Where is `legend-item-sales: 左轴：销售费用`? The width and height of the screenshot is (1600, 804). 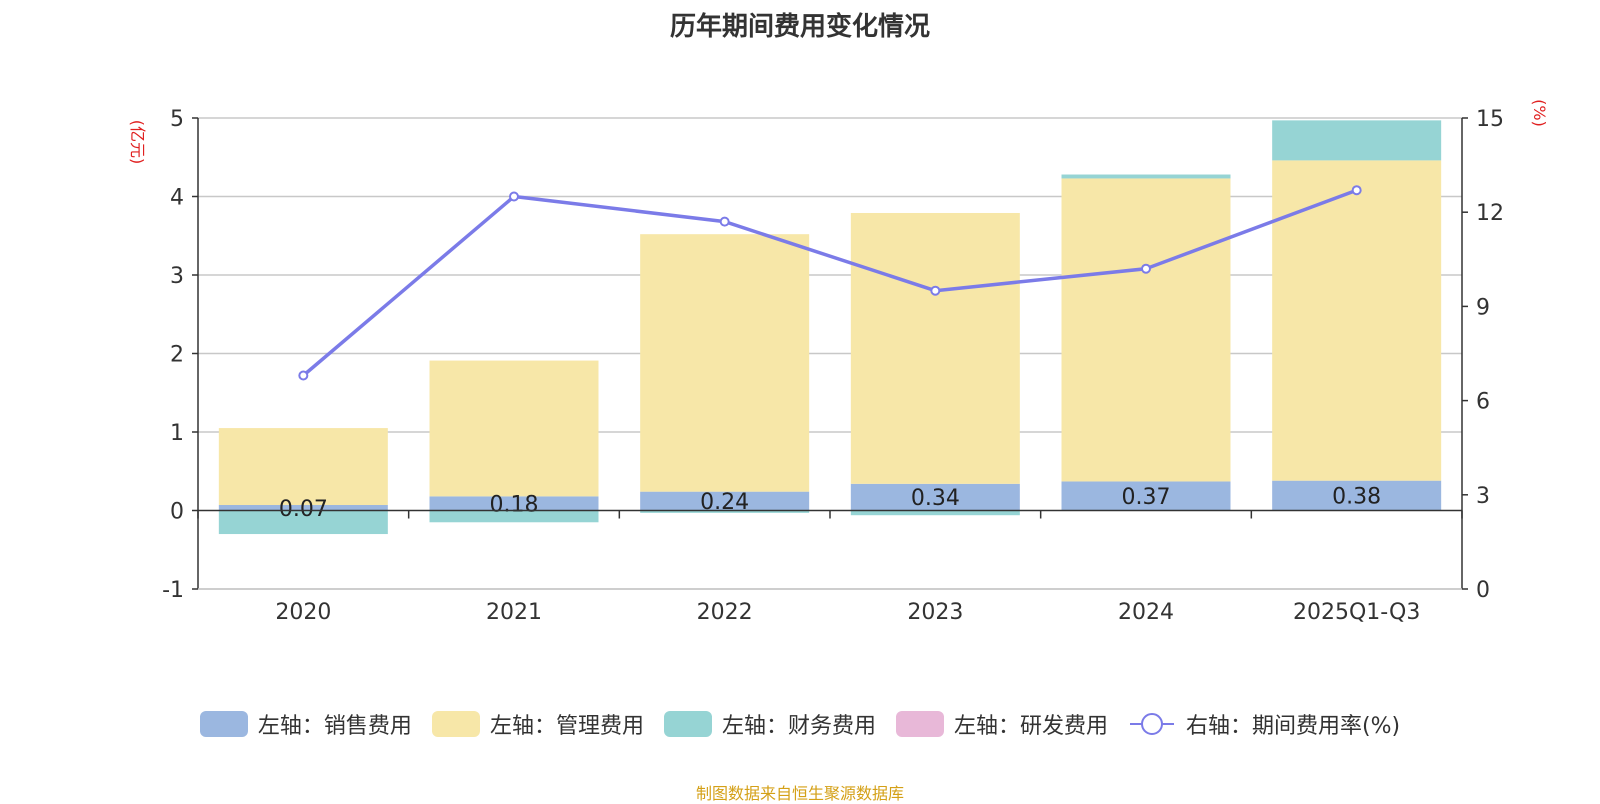 legend-item-sales: 左轴：销售费用 is located at coordinates (305, 724).